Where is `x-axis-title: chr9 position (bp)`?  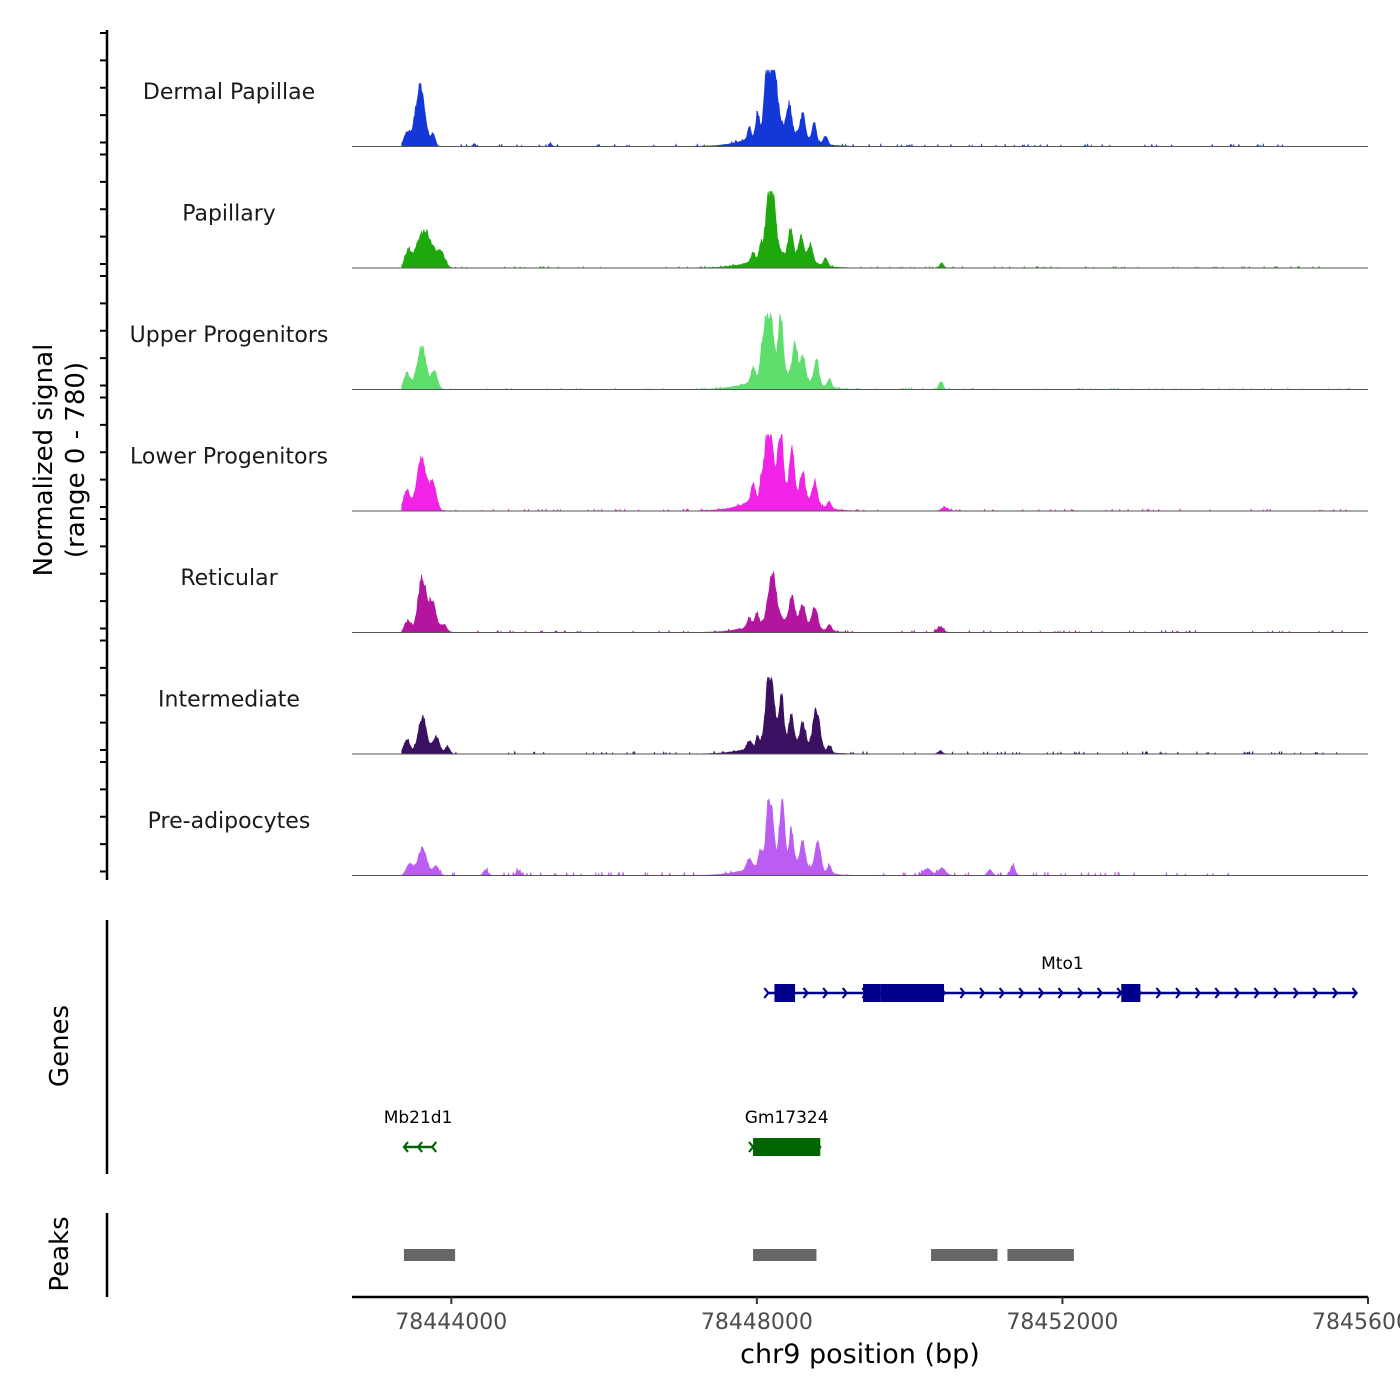 x-axis-title: chr9 position (bp) is located at coordinates (860, 1354).